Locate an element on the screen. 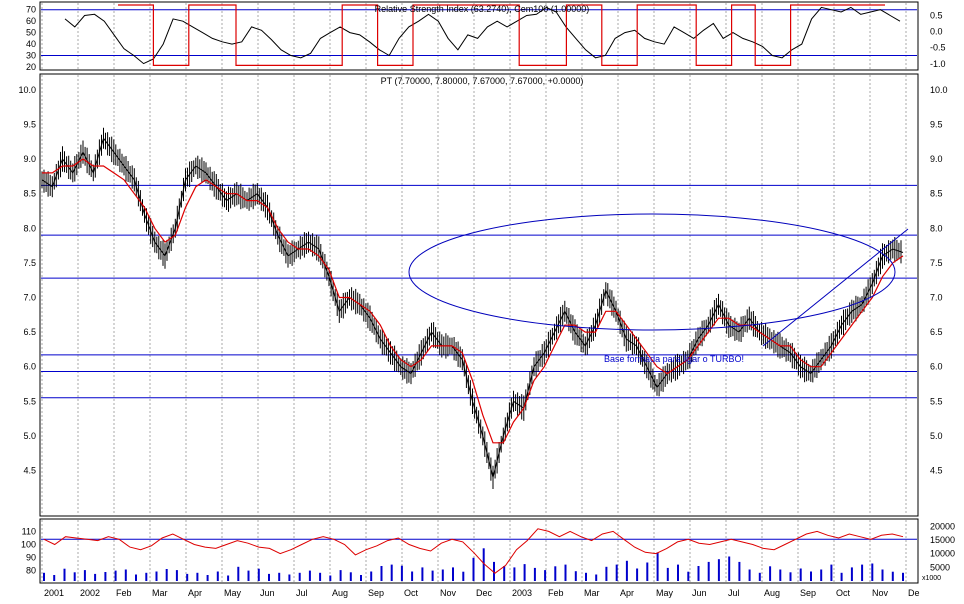  price-right-tick-label: 9.5 is located at coordinates (936, 124).